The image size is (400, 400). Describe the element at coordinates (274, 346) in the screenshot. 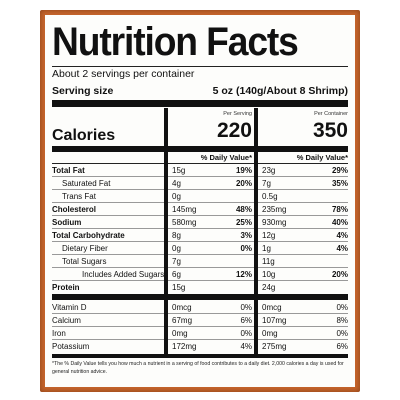

I see `amount: 275mg` at that location.